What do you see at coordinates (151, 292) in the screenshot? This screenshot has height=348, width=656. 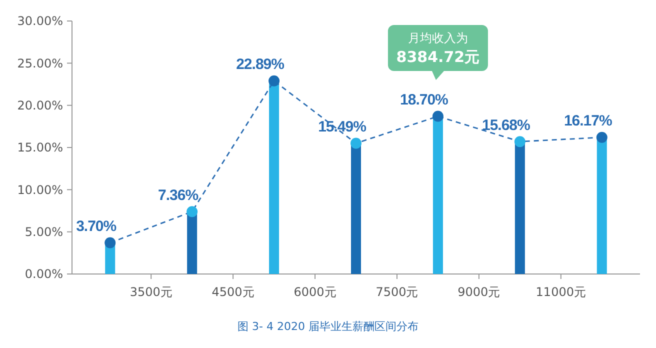 I see `x-tick-label: 3500元` at bounding box center [151, 292].